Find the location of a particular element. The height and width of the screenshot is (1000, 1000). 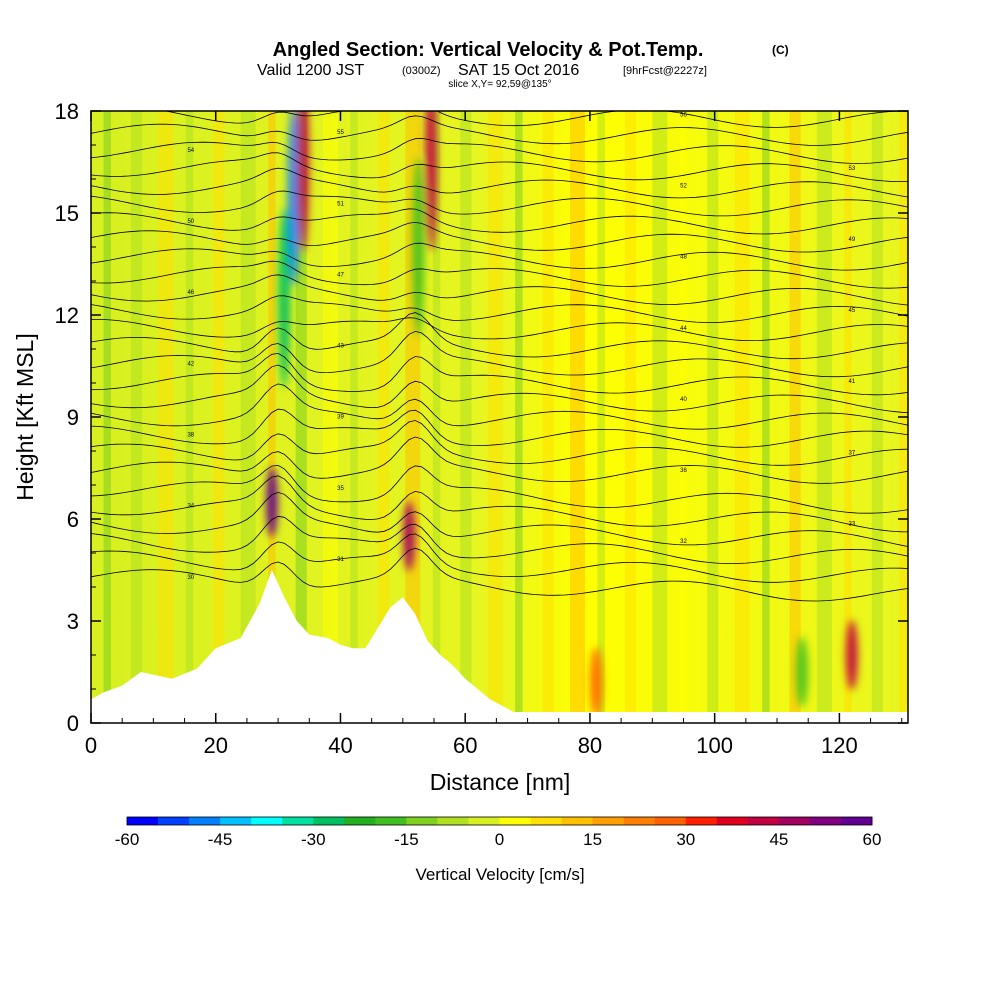

colorbar-tick-label: 60 is located at coordinates (872, 839).